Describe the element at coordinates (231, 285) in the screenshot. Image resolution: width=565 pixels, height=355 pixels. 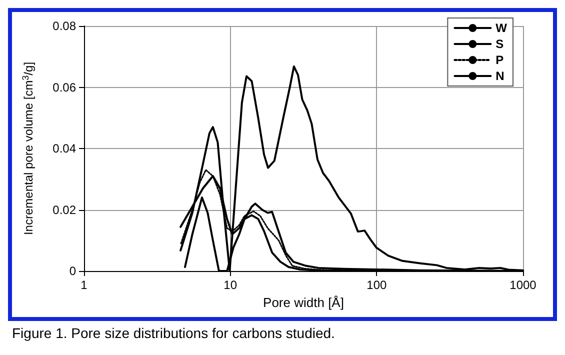
I see `x-tick-label: 10` at that location.